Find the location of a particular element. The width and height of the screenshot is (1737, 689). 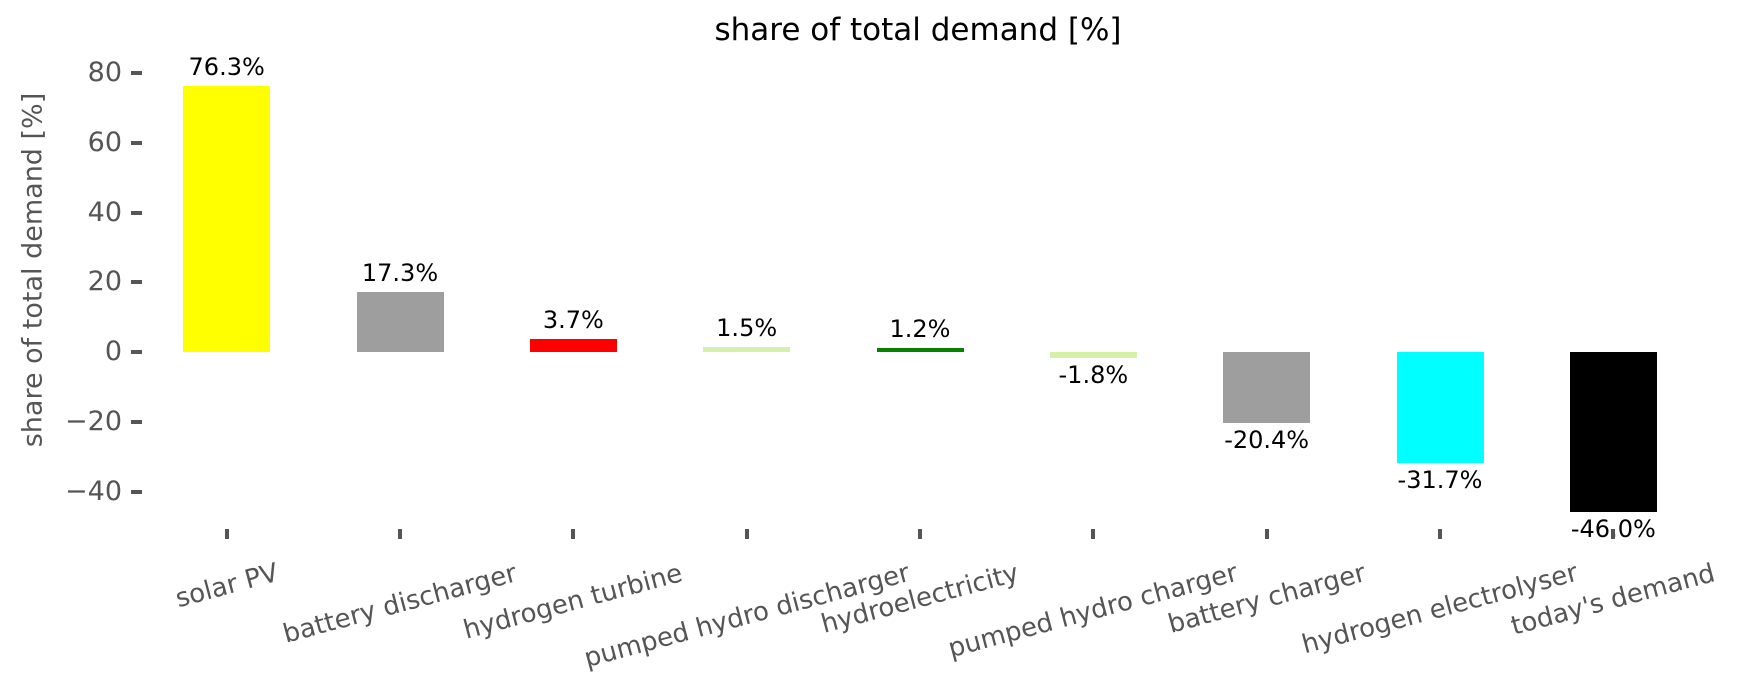

value-label-battery-discharger: 17.3% is located at coordinates (400, 272).